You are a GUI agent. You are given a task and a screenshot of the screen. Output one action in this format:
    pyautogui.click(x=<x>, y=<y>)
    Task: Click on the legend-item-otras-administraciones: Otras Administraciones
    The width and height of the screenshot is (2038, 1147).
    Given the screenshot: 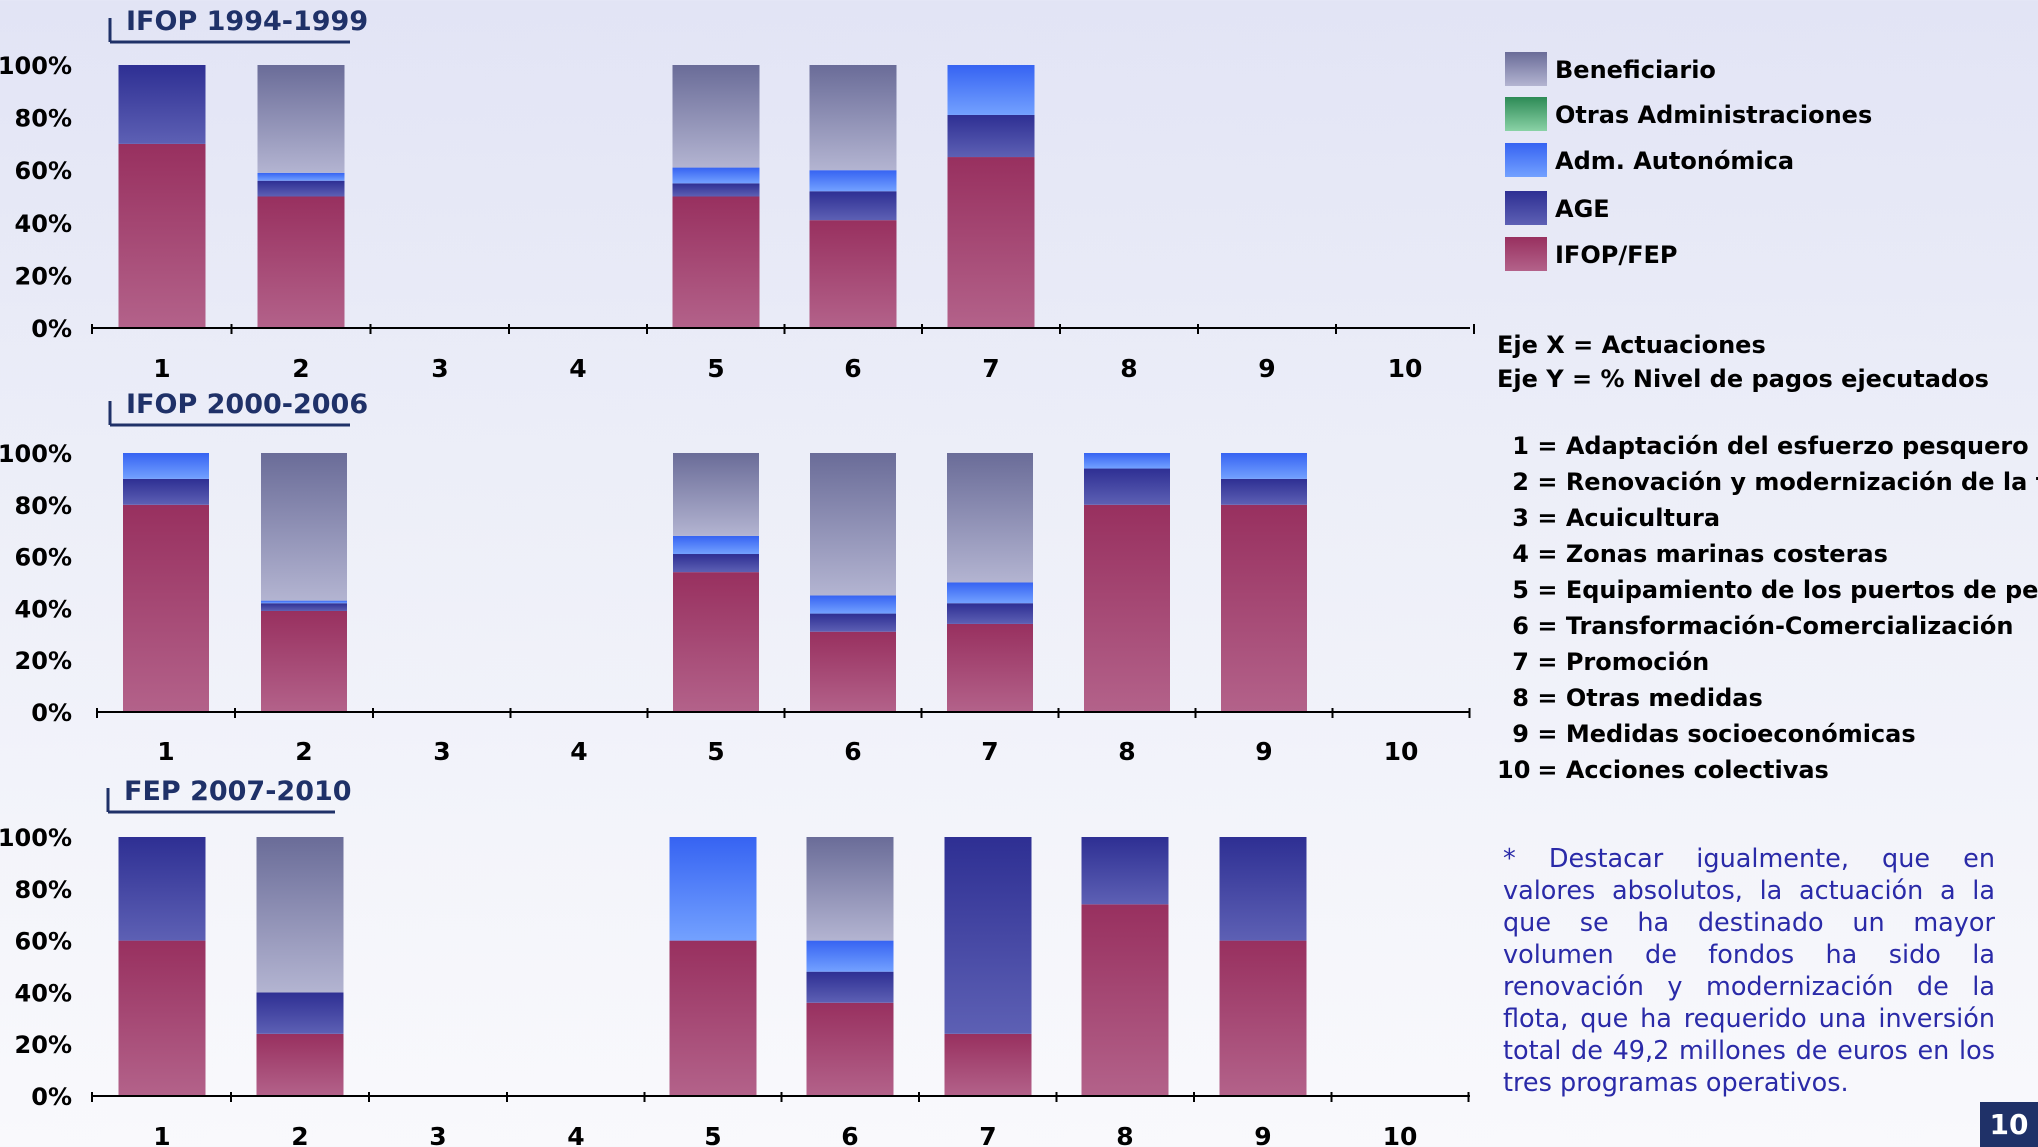 What is the action you would take?
    pyautogui.click(x=1745, y=117)
    